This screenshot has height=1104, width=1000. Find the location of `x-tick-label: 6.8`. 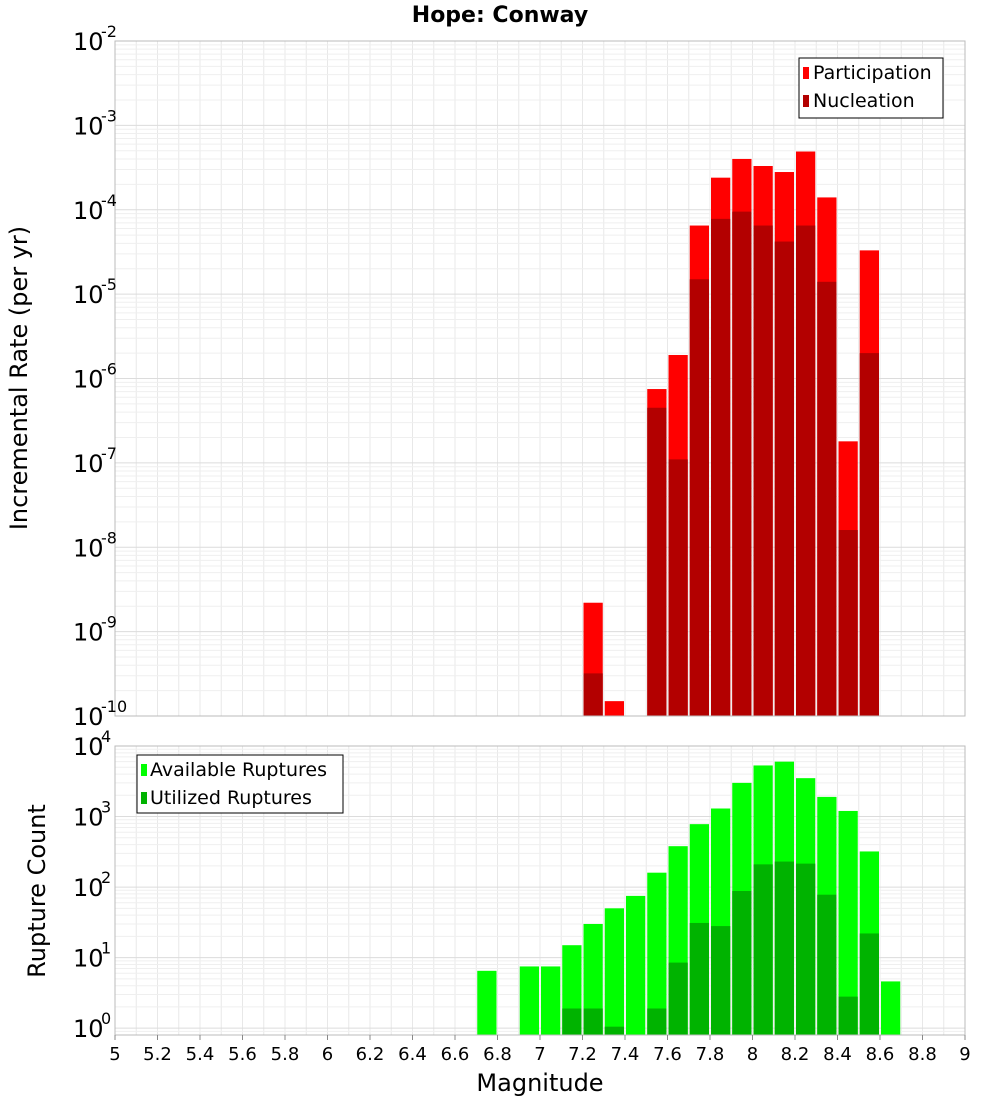

x-tick-label: 6.8 is located at coordinates (497, 1054).